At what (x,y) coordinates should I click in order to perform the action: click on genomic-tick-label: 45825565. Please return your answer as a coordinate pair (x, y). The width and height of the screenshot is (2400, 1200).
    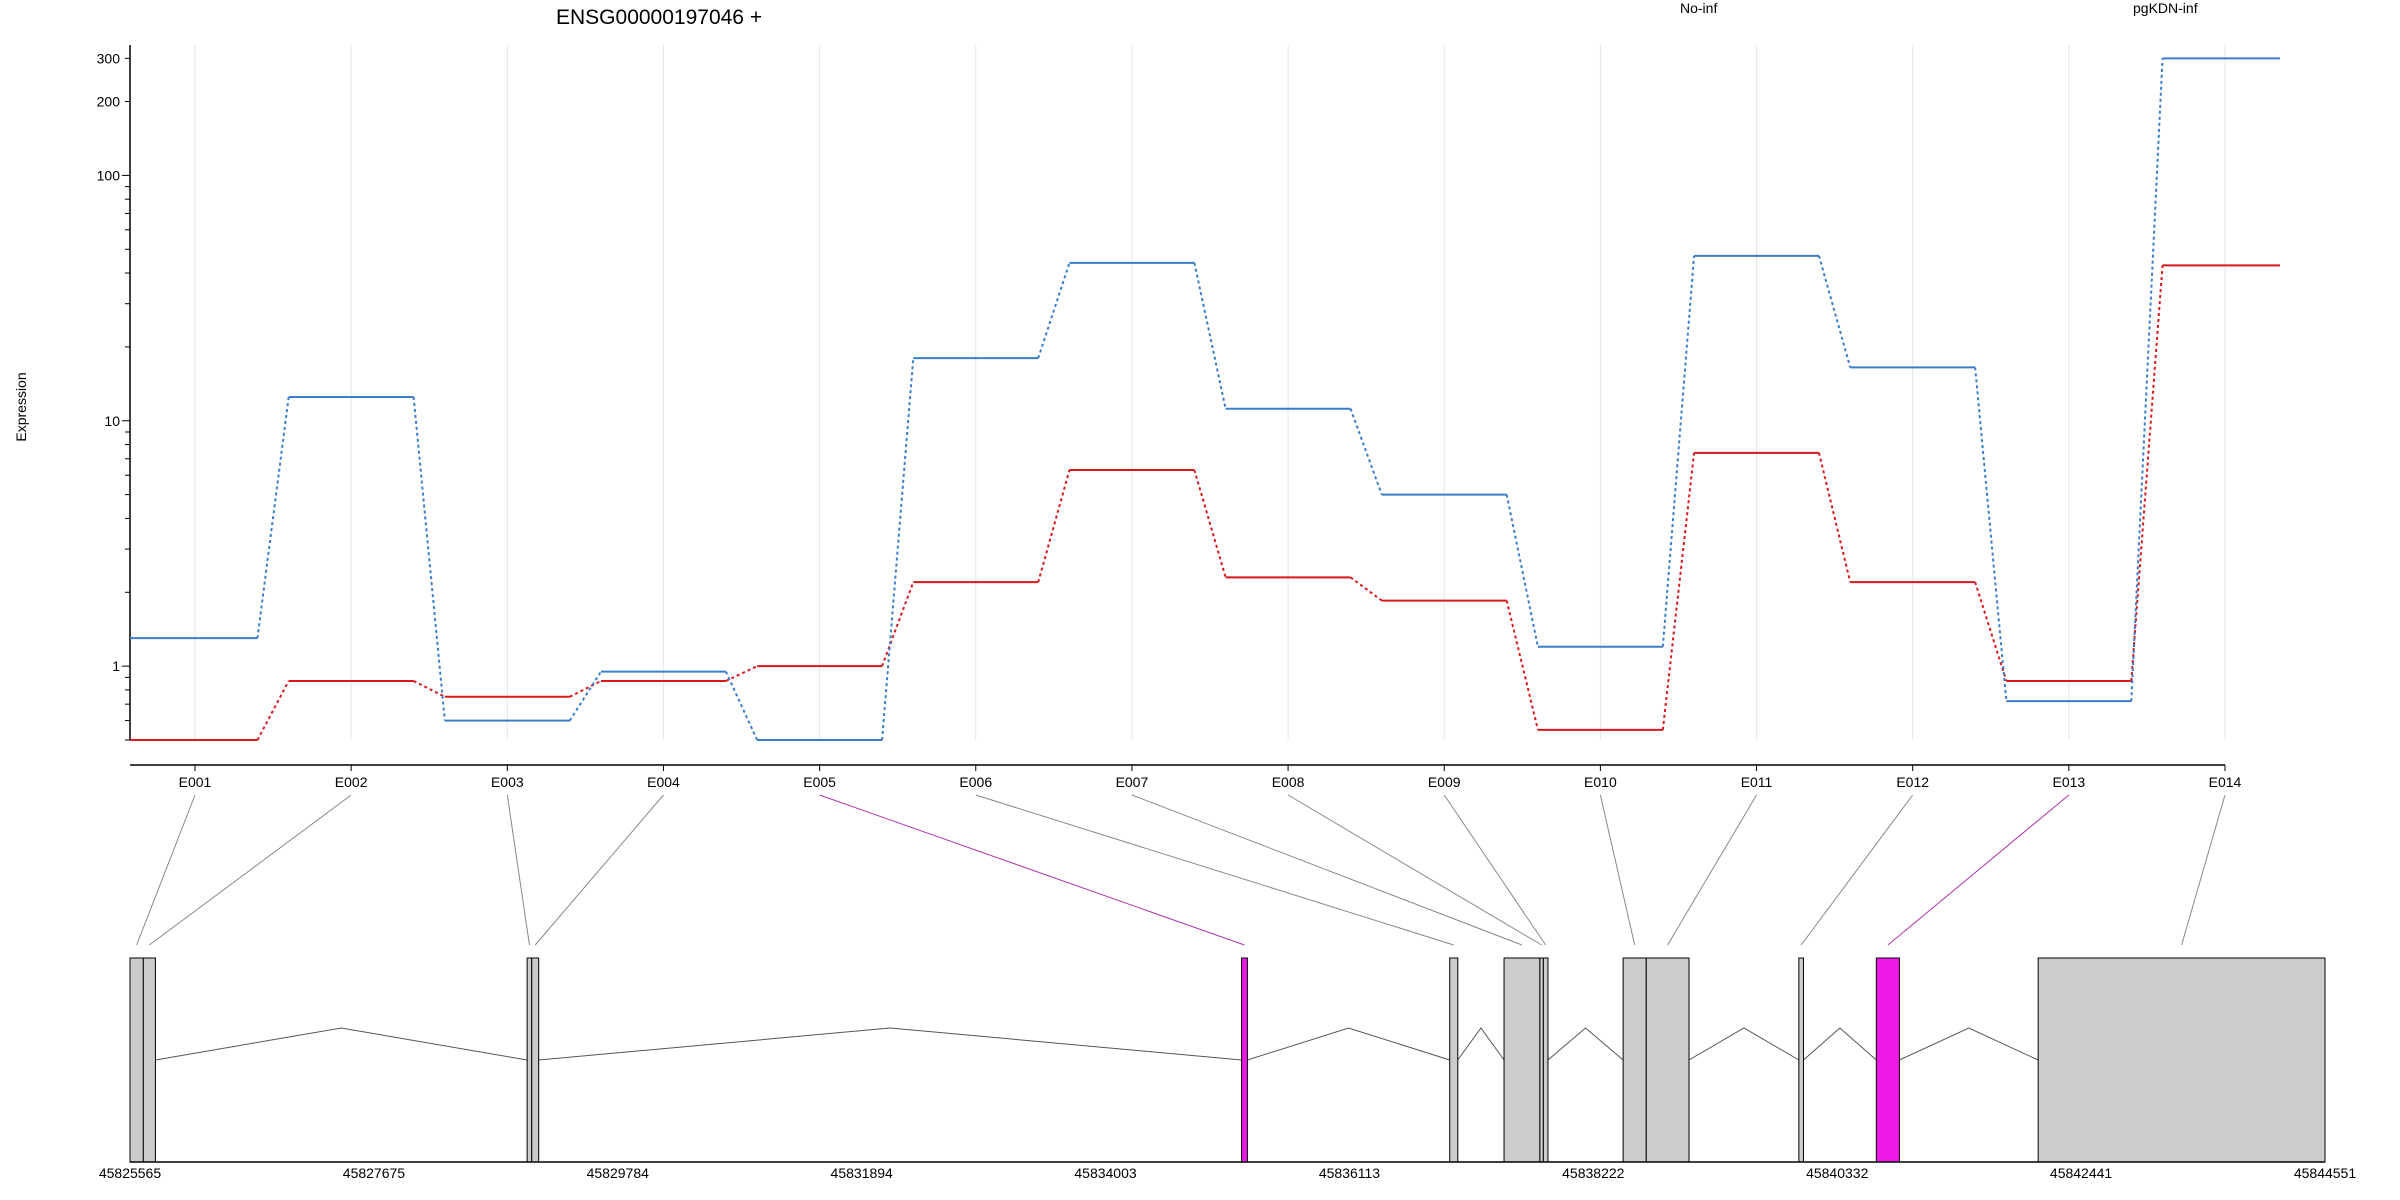
    Looking at the image, I should click on (130, 1173).